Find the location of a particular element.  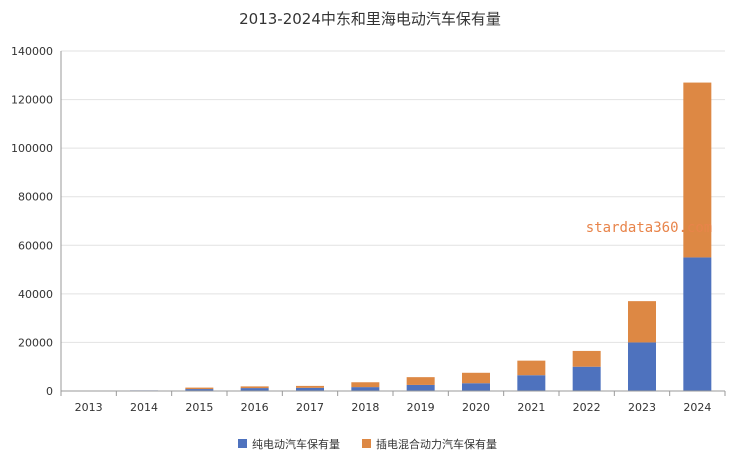

y-tick-label: 120000 is located at coordinates (32, 100).